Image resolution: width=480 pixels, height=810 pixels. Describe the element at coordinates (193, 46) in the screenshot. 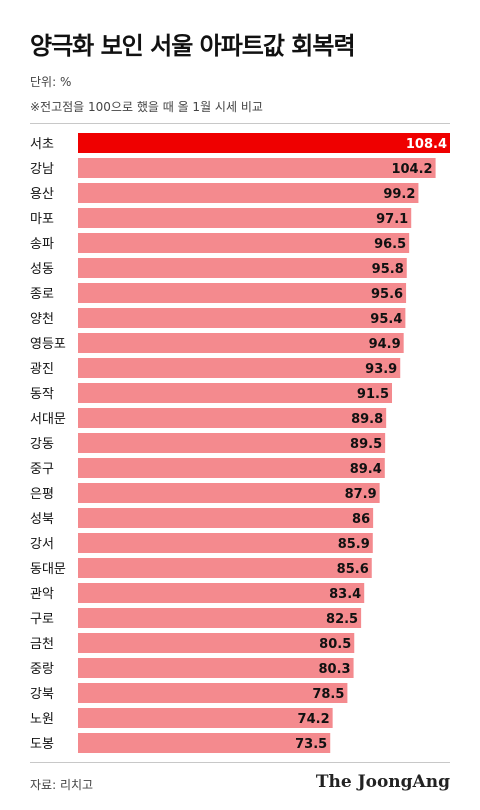

I see `chart-title: 양극화 보인 서울 아파트값 회복력` at that location.